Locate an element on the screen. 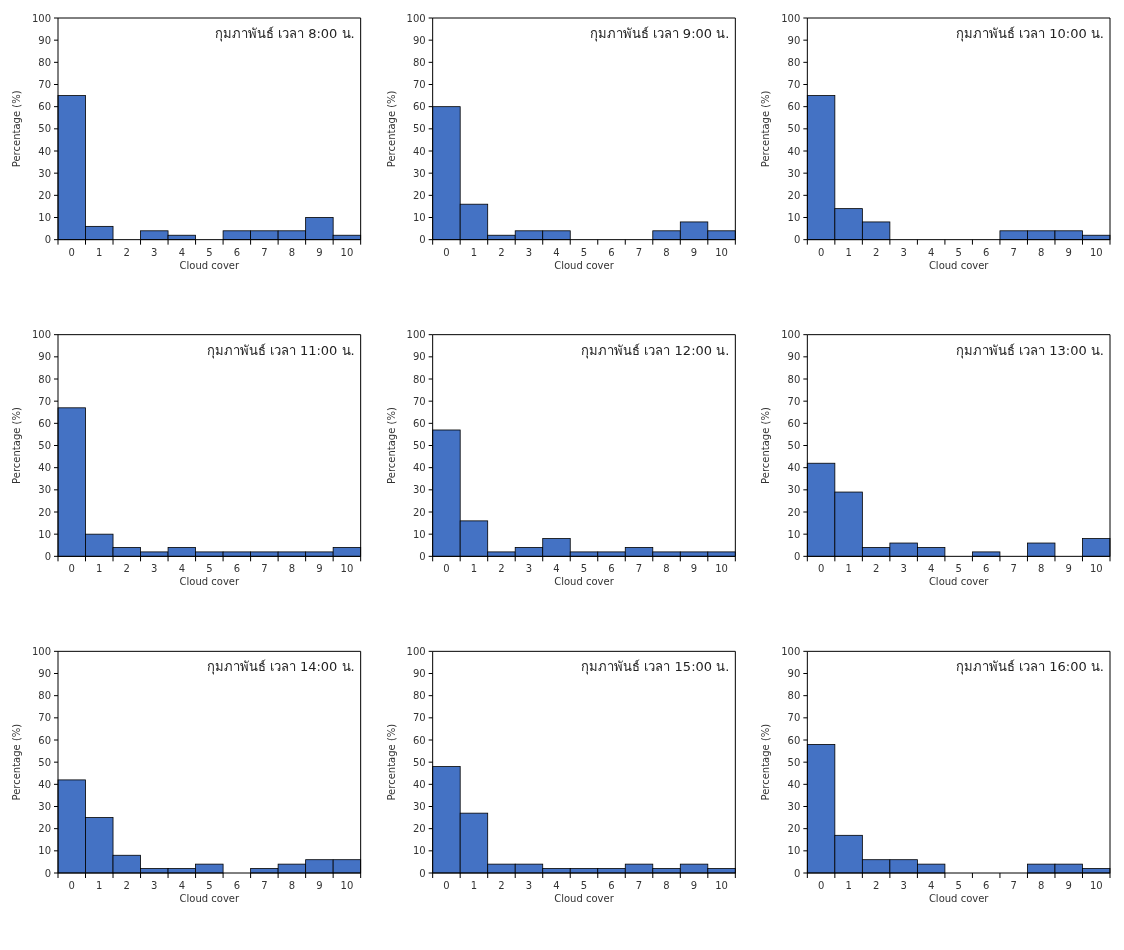 The image size is (1124, 950). text: กุมภาพันธ์ เวลา 16:00 น. is located at coordinates (1030, 667).